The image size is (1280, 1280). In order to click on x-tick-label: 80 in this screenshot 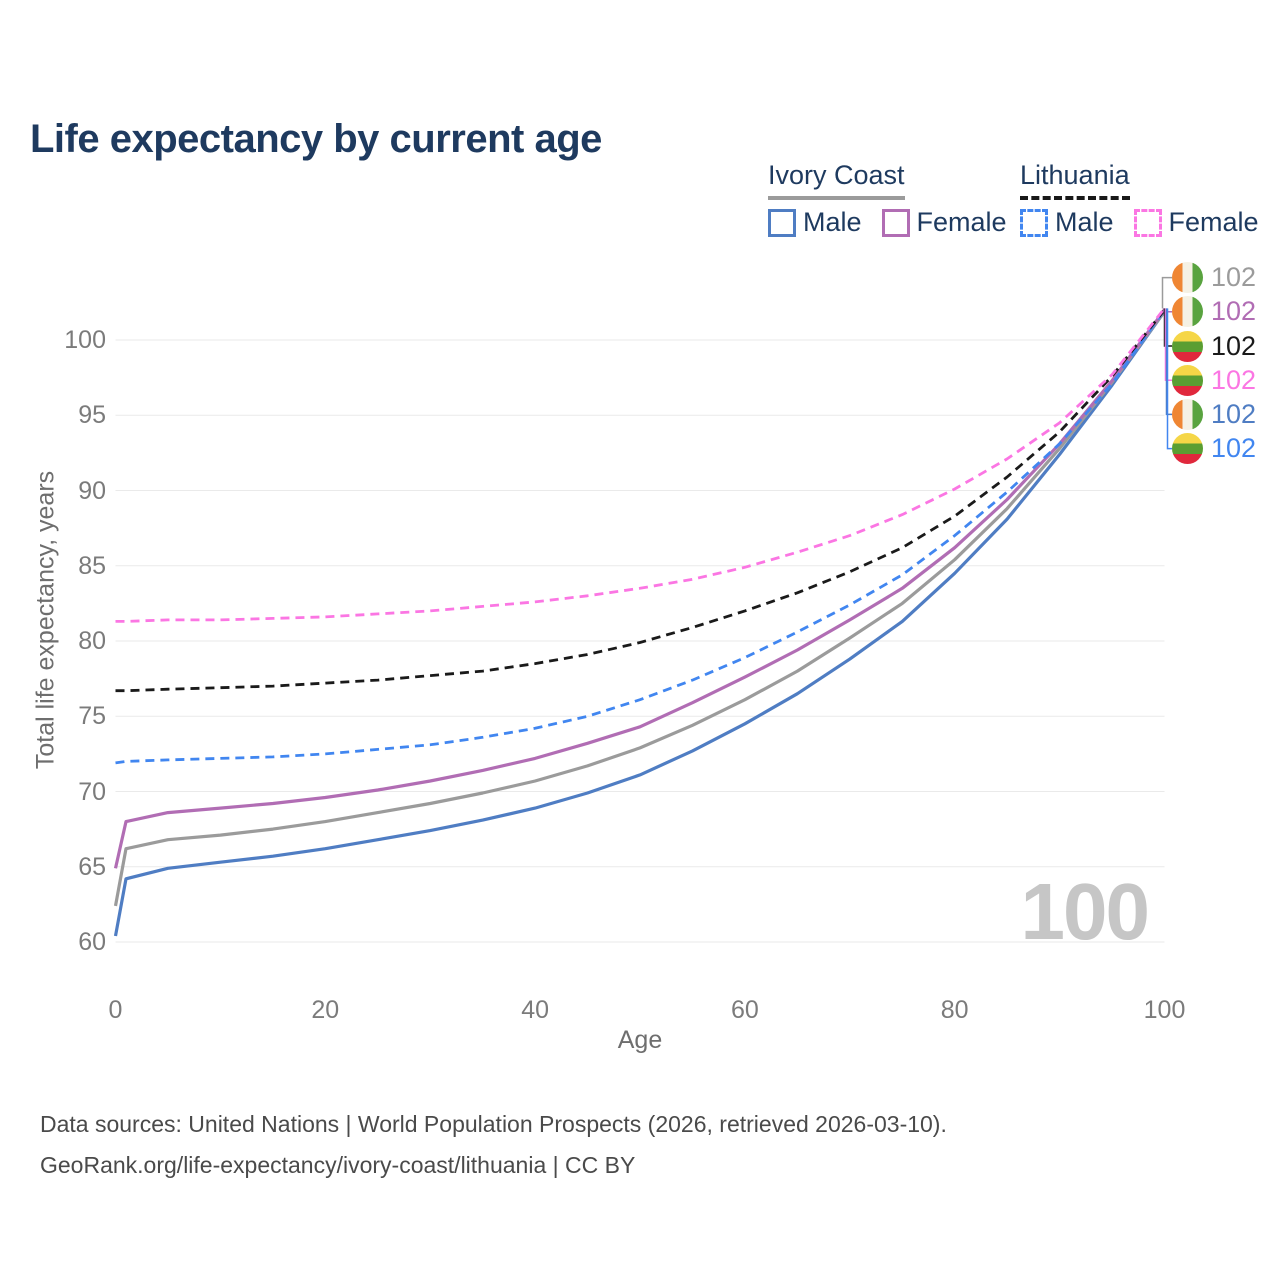, I will do `click(954, 1010)`.